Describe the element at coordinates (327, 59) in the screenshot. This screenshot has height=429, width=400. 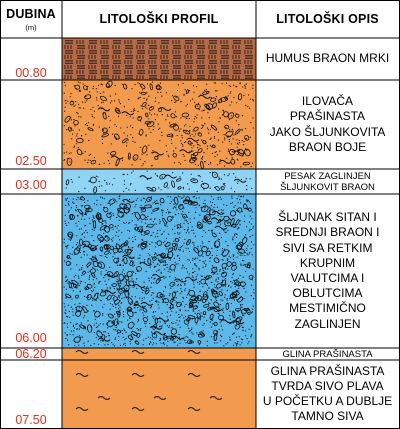
I see `layer-description: HUMUS BRAON MRKI` at that location.